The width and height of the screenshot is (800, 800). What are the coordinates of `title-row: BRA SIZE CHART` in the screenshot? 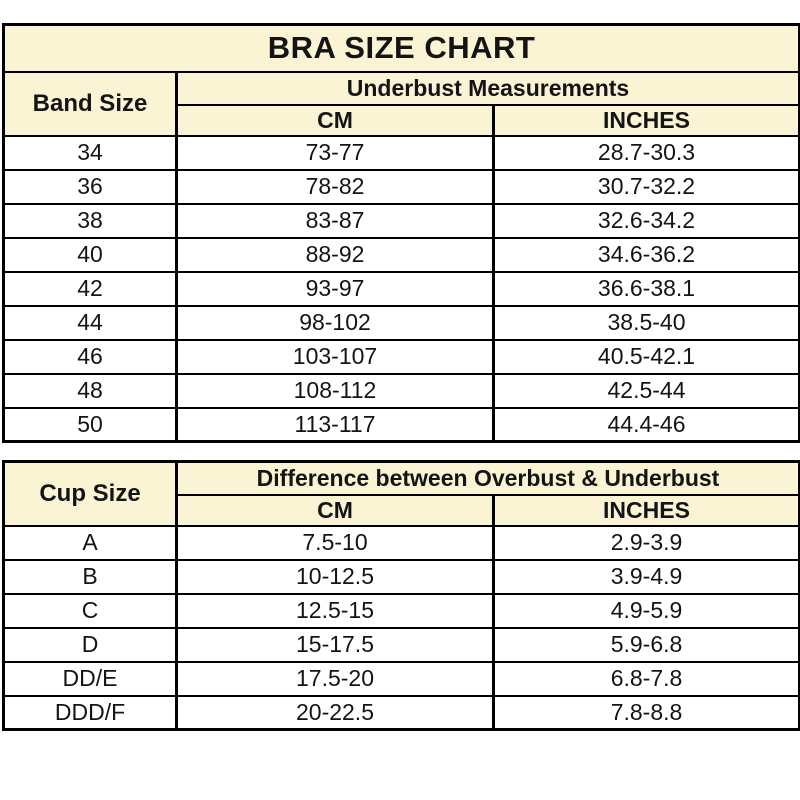 It's located at (400, 48).